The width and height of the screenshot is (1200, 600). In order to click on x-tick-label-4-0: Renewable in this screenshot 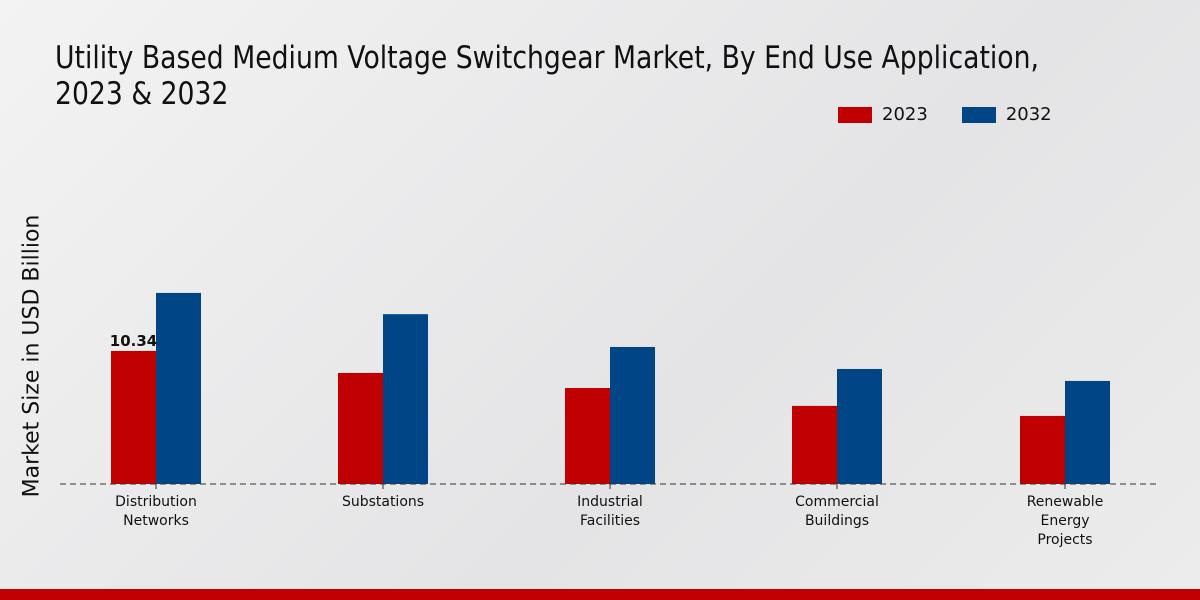, I will do `click(1065, 502)`.